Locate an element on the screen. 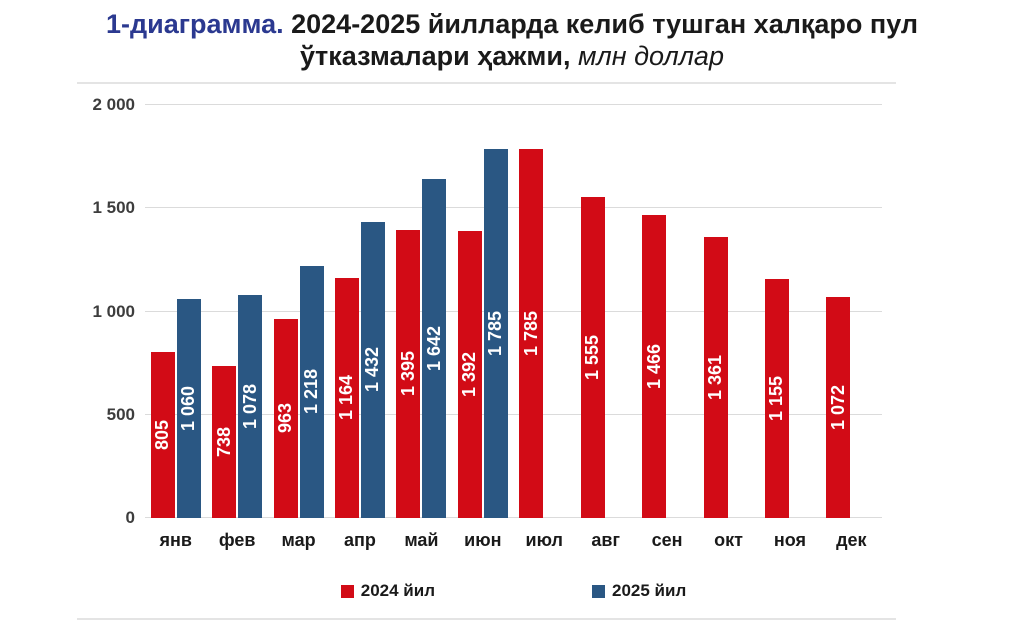 Image resolution: width=1024 pixels, height=630 pixels. bar-value-label: 1 392 is located at coordinates (469, 374).